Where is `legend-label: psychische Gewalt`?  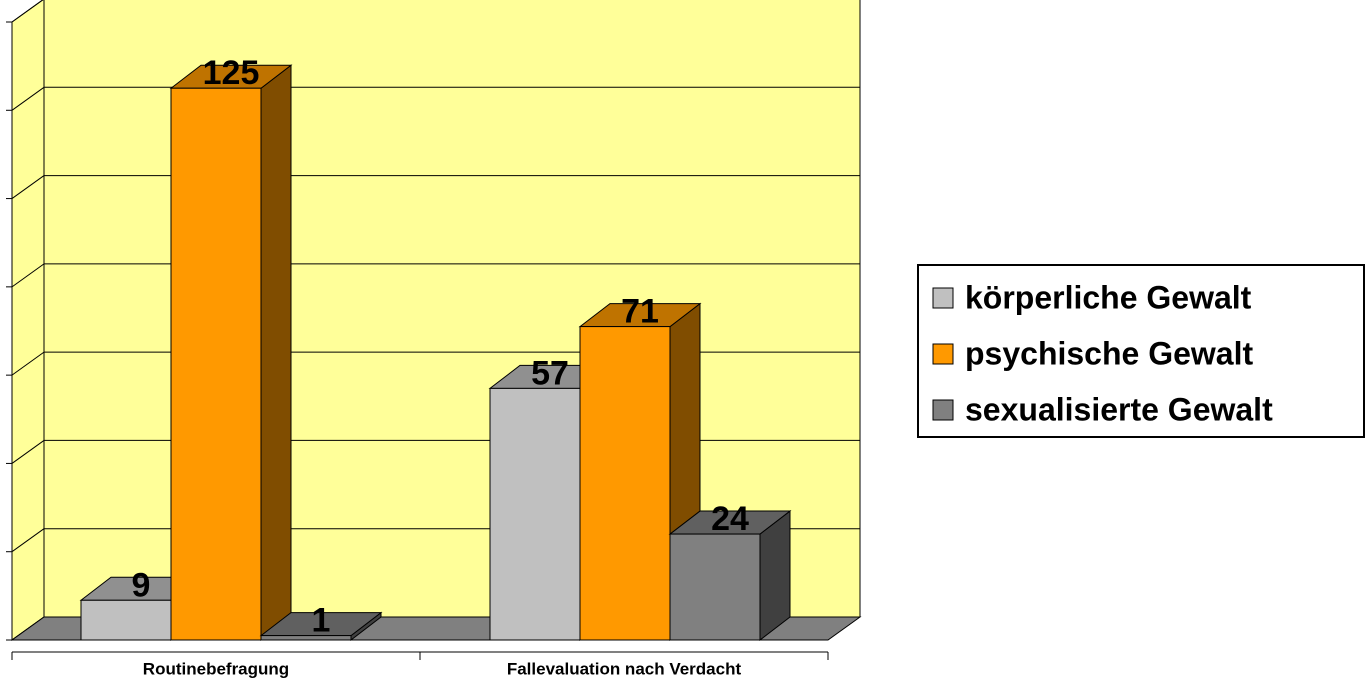
legend-label: psychische Gewalt is located at coordinates (1109, 353).